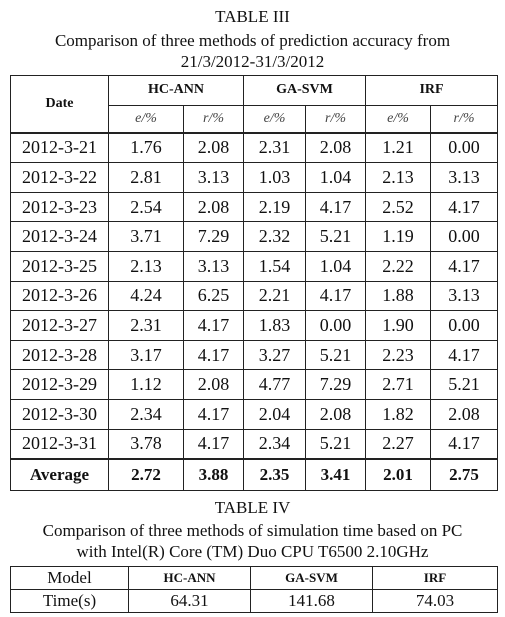  What do you see at coordinates (254, 578) in the screenshot?
I see `header-row: Model HC-ANN GA-SVM IRF` at bounding box center [254, 578].